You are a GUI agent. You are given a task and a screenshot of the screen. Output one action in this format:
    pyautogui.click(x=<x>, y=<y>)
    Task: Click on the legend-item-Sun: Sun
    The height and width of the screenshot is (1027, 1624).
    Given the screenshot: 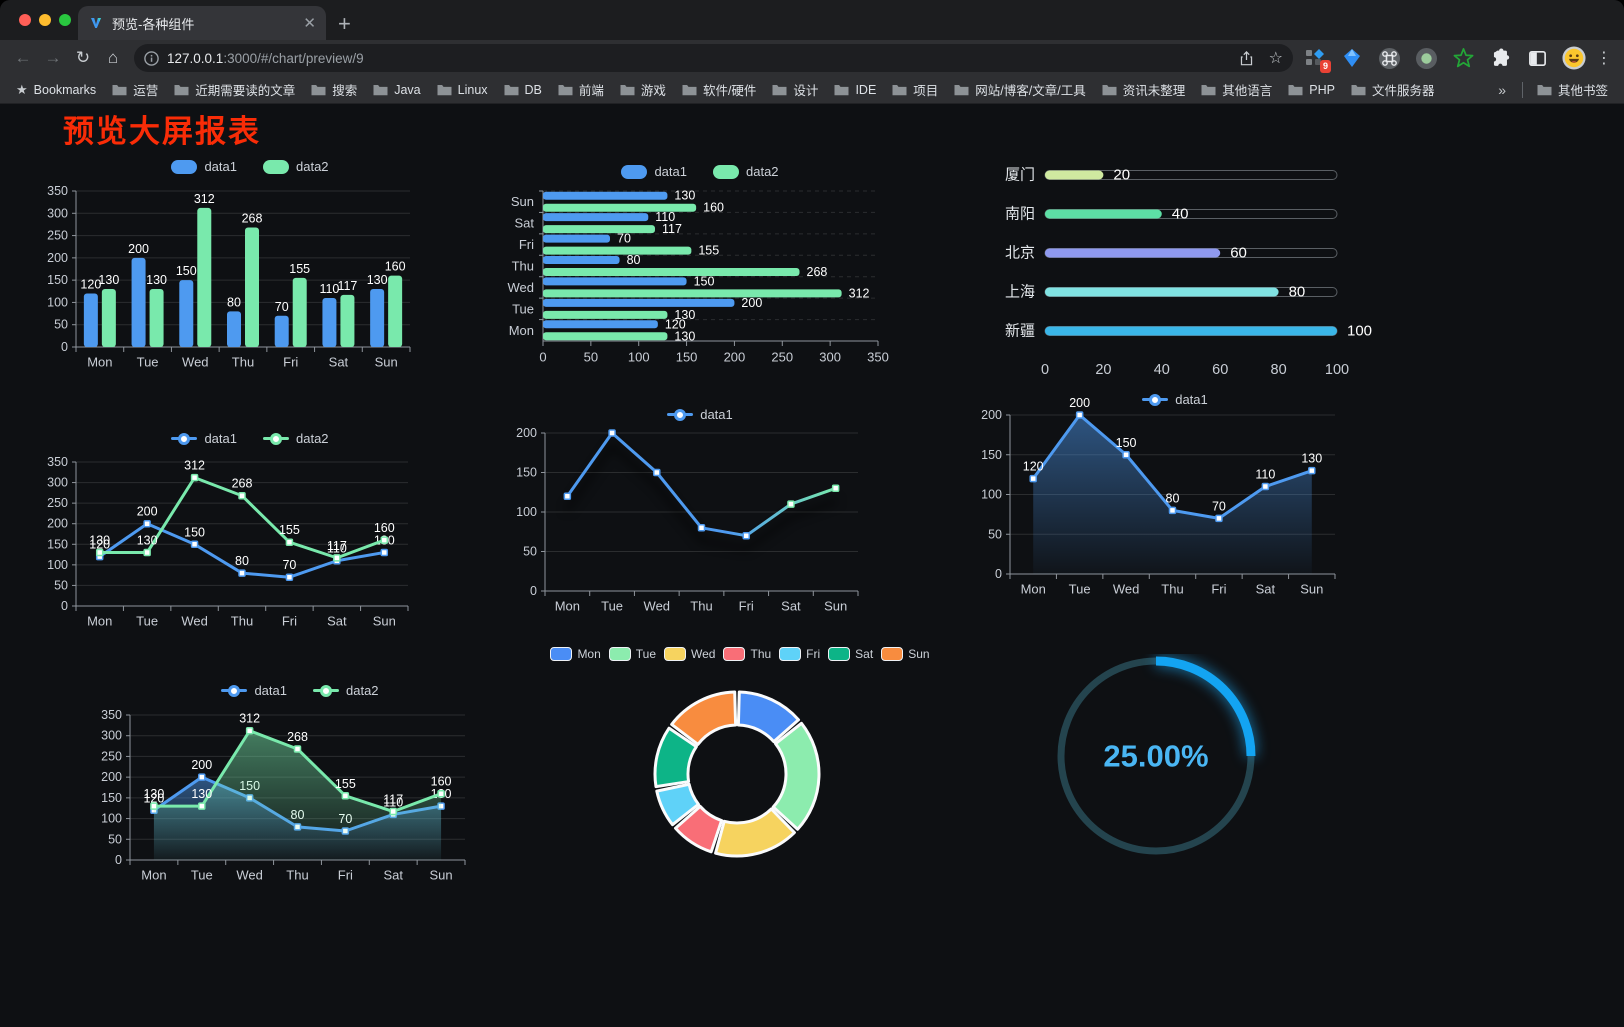 What is the action you would take?
    pyautogui.click(x=905, y=654)
    